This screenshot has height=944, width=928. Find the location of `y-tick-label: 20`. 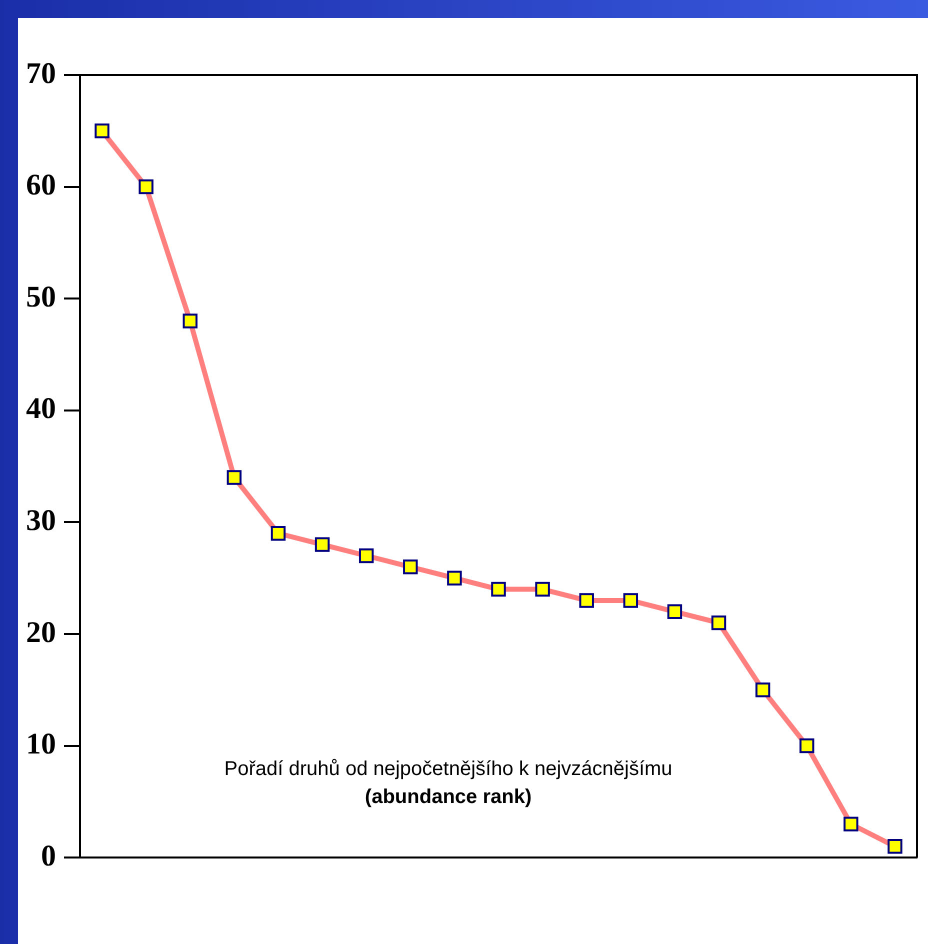

y-tick-label: 20 is located at coordinates (41, 632).